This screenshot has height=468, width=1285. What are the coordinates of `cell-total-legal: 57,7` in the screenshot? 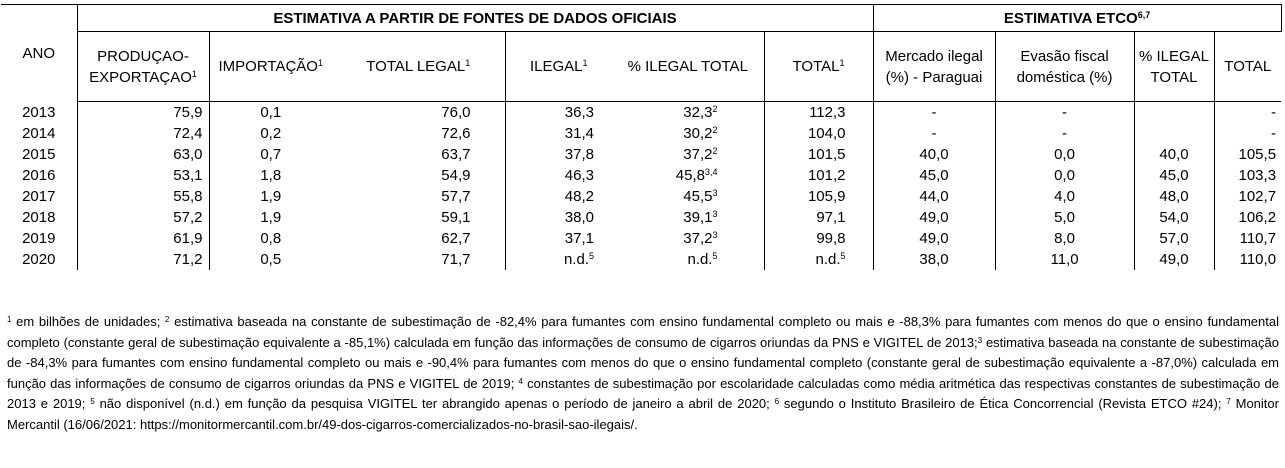 It's located at (419, 196).